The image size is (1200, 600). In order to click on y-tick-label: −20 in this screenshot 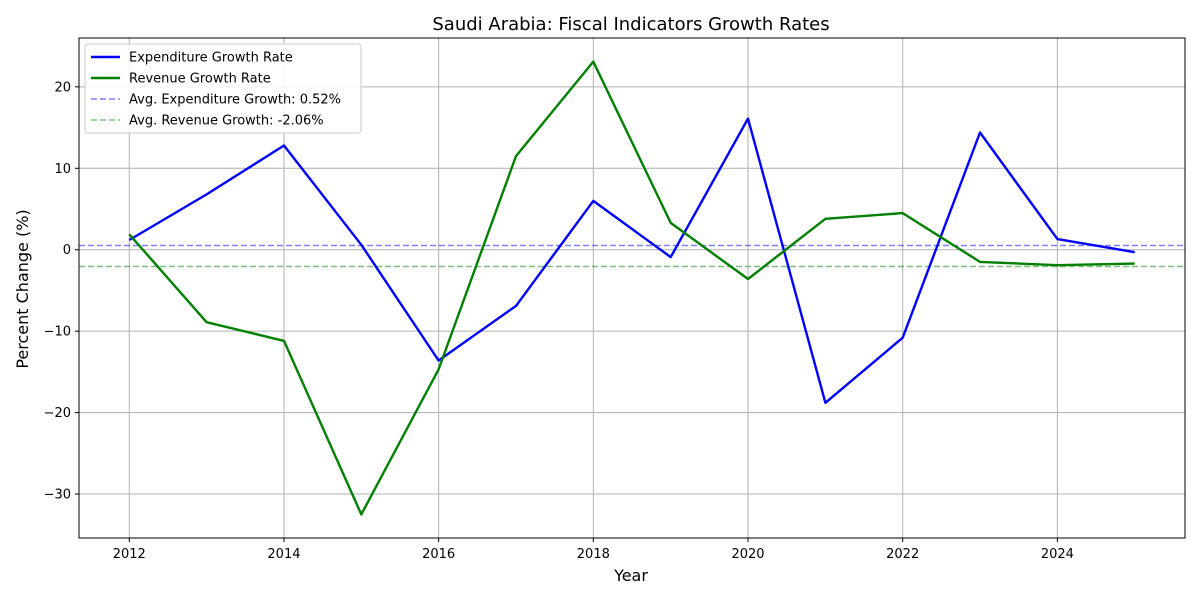, I will do `click(57, 413)`.